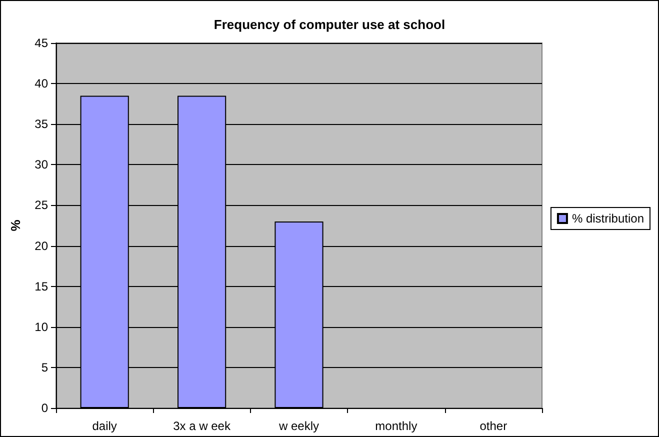 Image resolution: width=659 pixels, height=437 pixels. What do you see at coordinates (396, 426) in the screenshot?
I see `x-tick-label: monthly` at bounding box center [396, 426].